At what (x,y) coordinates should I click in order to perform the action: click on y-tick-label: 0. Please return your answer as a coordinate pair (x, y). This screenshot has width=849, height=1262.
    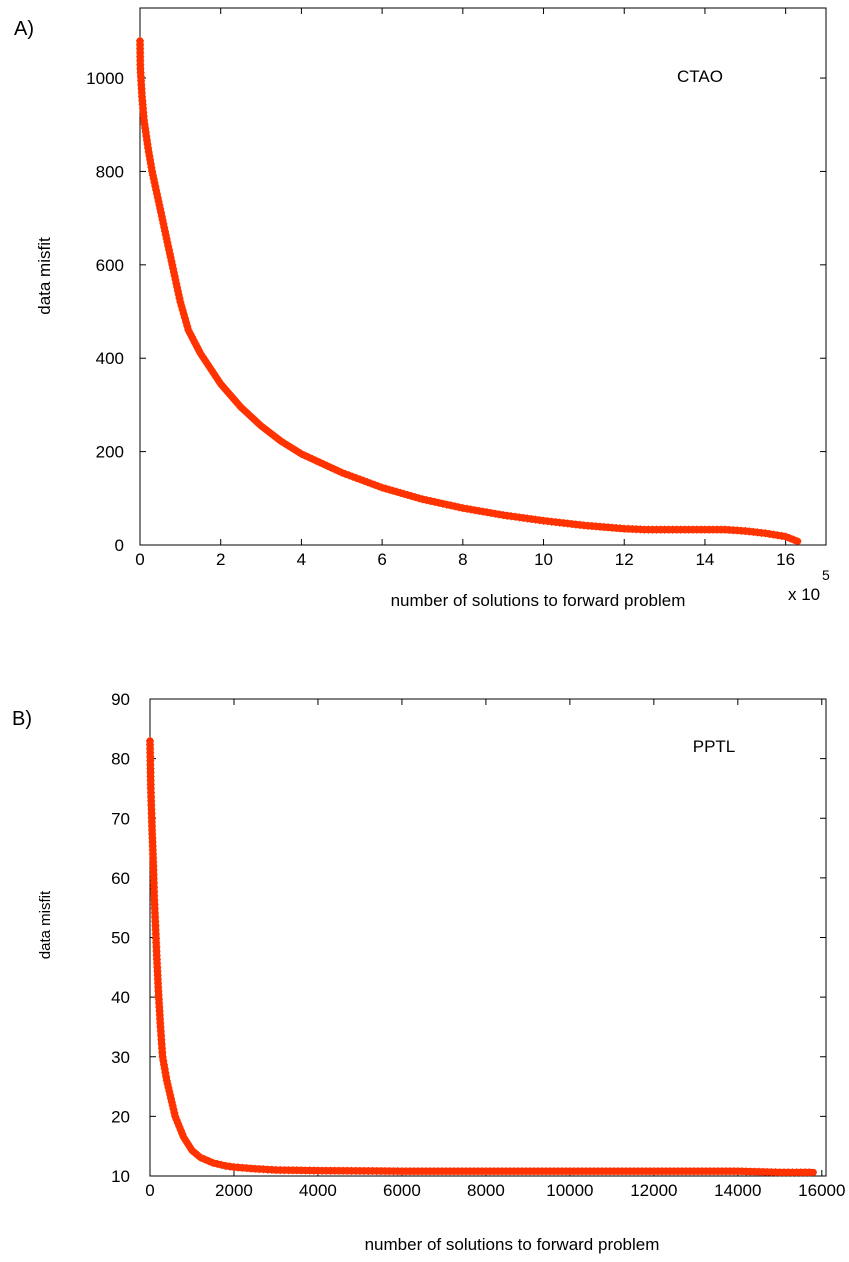
    Looking at the image, I should click on (119, 545).